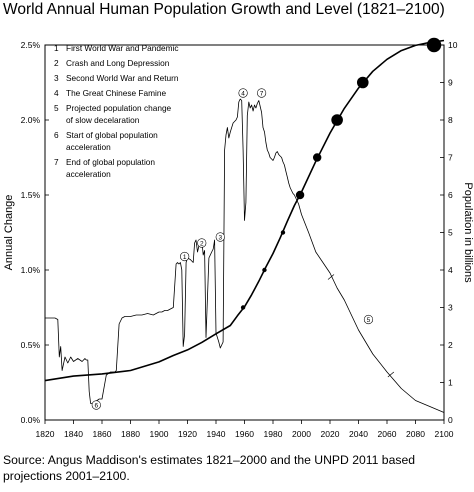  I want to click on right-tick-label: 0, so click(450, 420).